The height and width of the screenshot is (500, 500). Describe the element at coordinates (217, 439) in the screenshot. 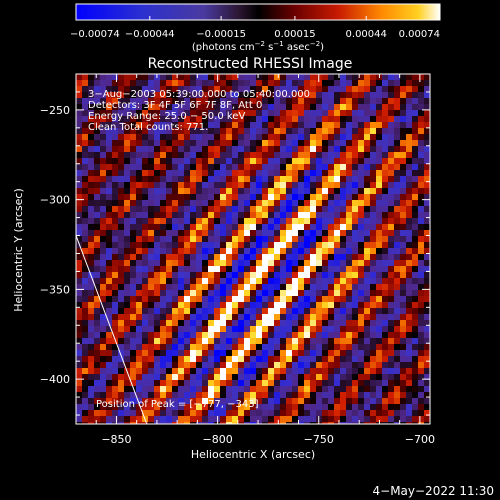

I see `x-tick-label: −800` at that location.